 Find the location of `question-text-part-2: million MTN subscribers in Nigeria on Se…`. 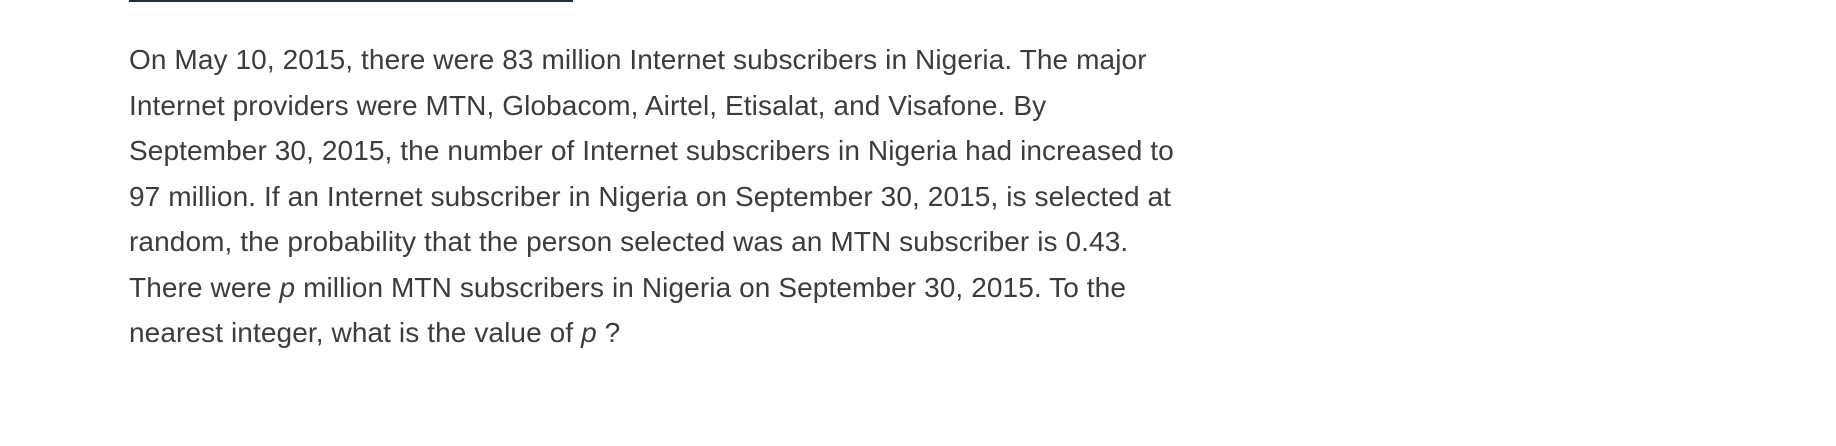

question-text-part-2: million MTN subscribers in Nigeria on Se… is located at coordinates (628, 310).